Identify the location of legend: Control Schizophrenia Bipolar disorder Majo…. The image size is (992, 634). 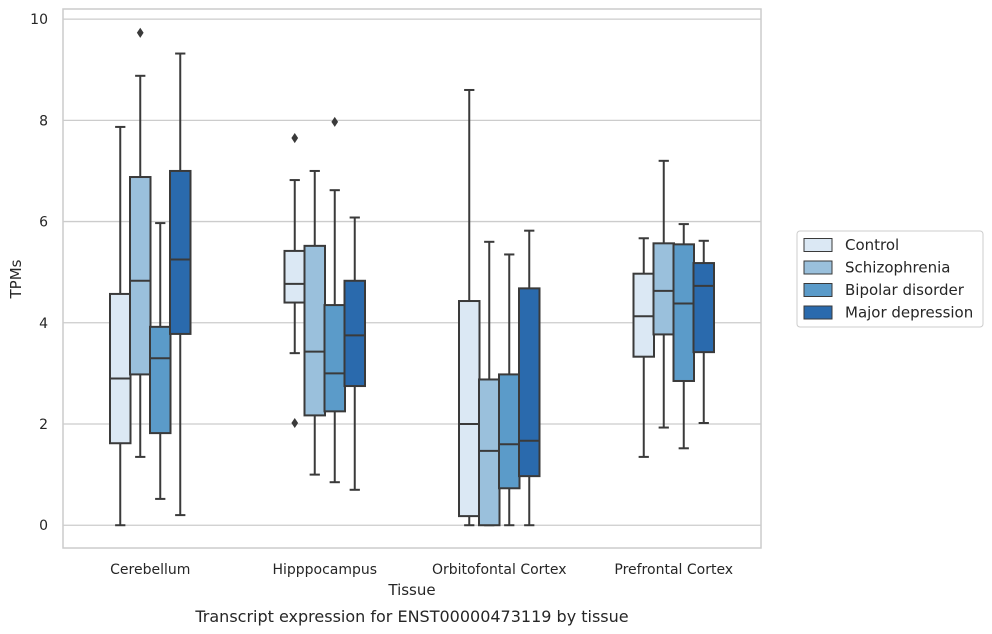
(890, 279).